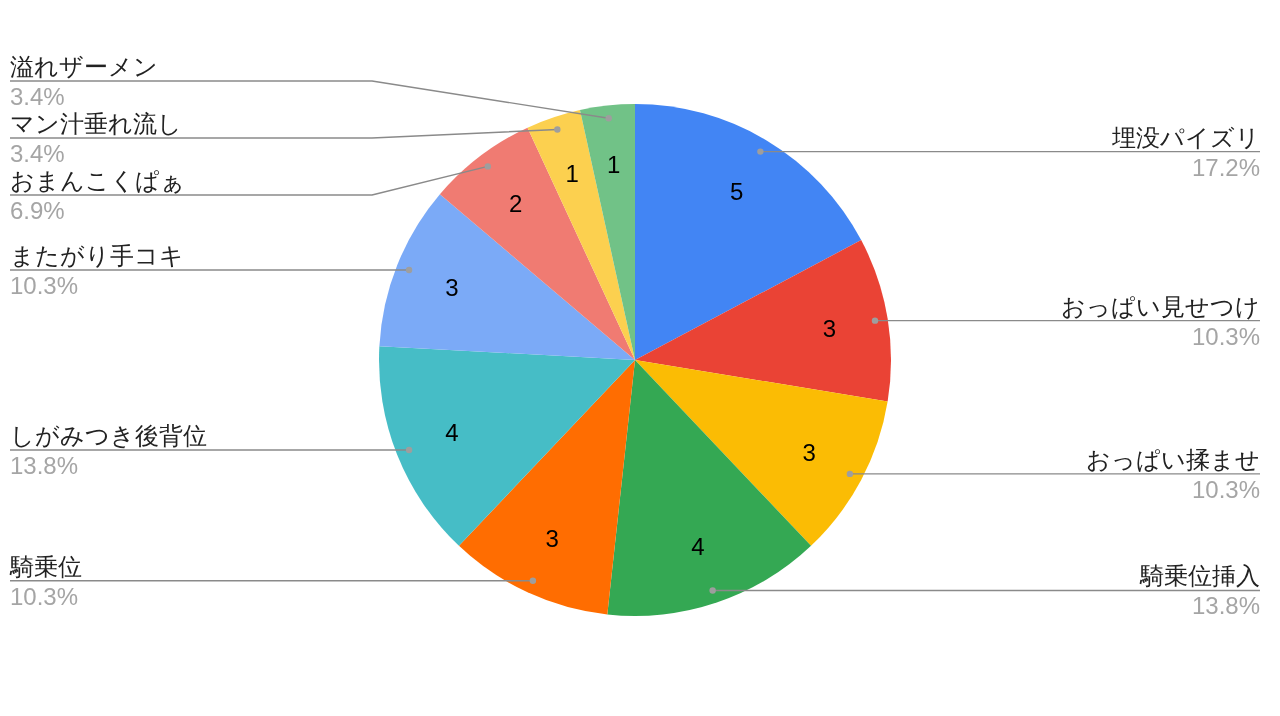 The height and width of the screenshot is (716, 1280). I want to click on slice-label: おっぱい揉ませ, so click(1173, 459).